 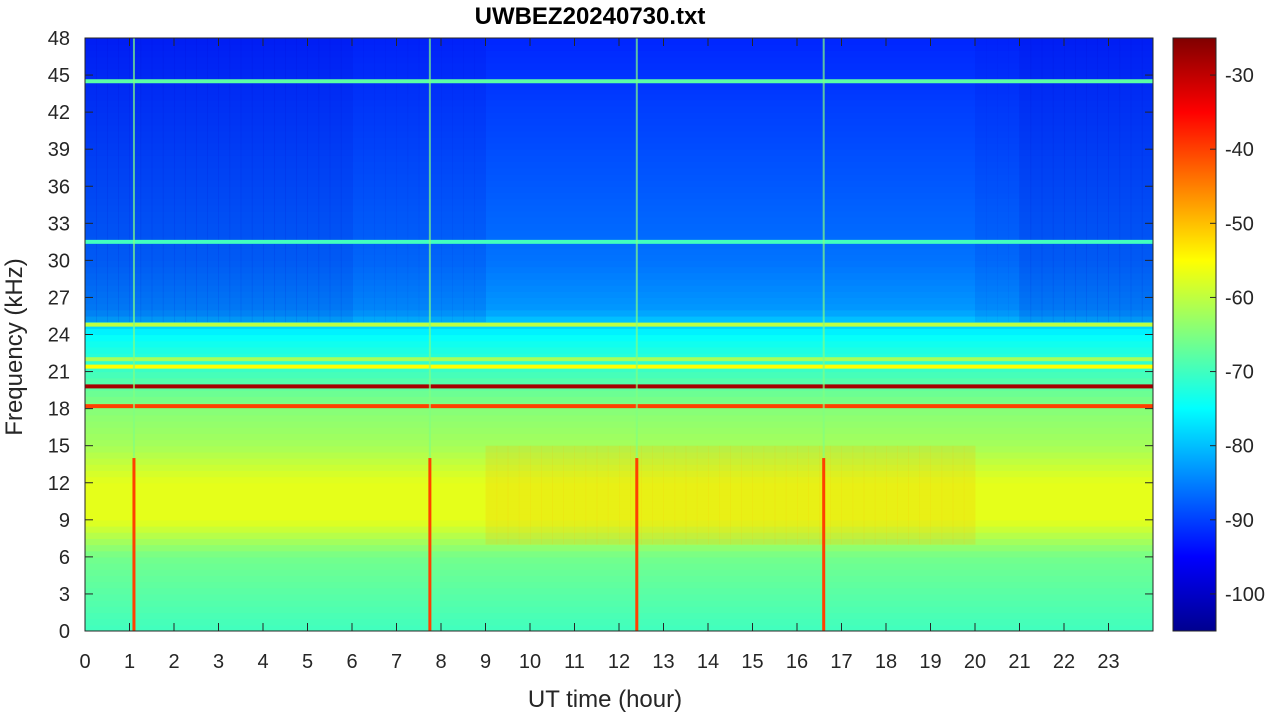 I want to click on x-tick-label: 18, so click(x=886, y=662).